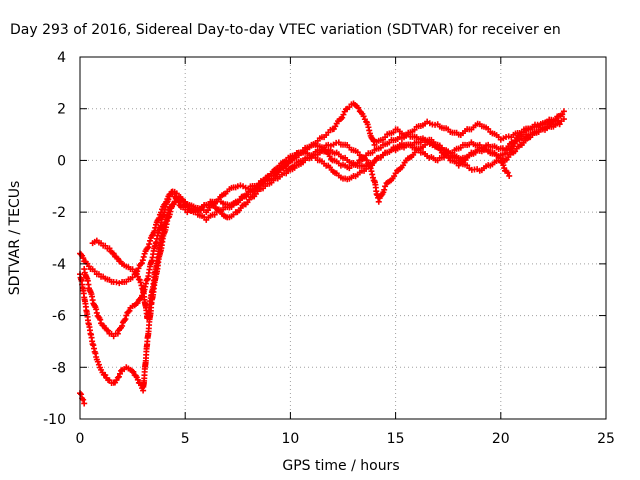 This screenshot has height=480, width=640. Describe the element at coordinates (501, 439) in the screenshot. I see `x-tick-label: 20` at that location.